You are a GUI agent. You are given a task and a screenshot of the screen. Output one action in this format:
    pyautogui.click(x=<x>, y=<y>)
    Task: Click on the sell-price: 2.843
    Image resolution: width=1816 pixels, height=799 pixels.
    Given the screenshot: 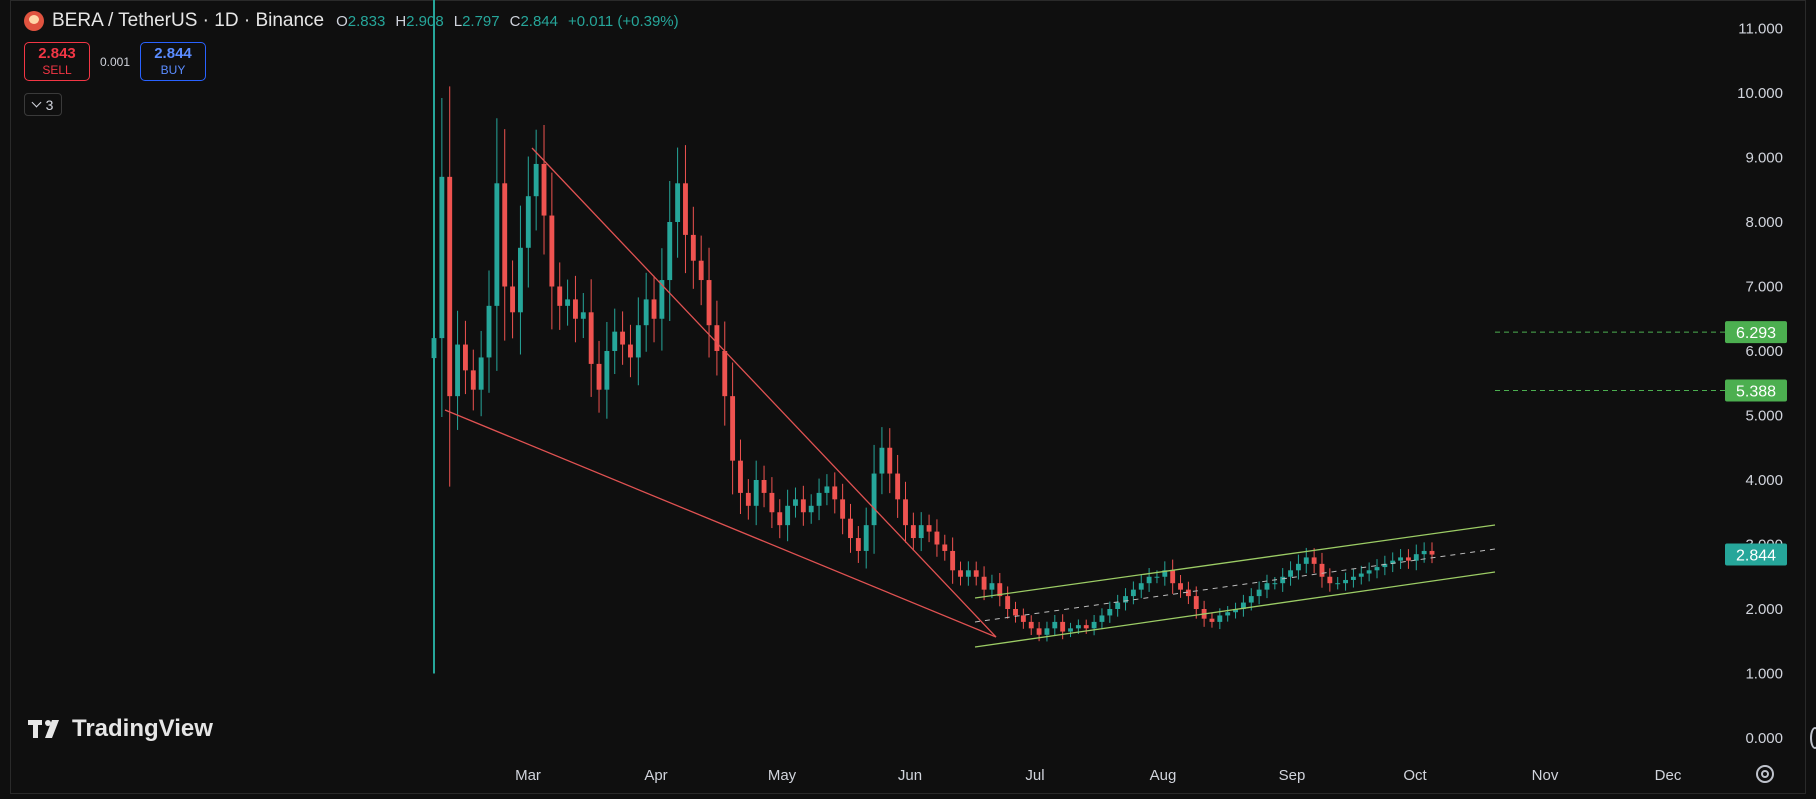 What is the action you would take?
    pyautogui.click(x=57, y=53)
    